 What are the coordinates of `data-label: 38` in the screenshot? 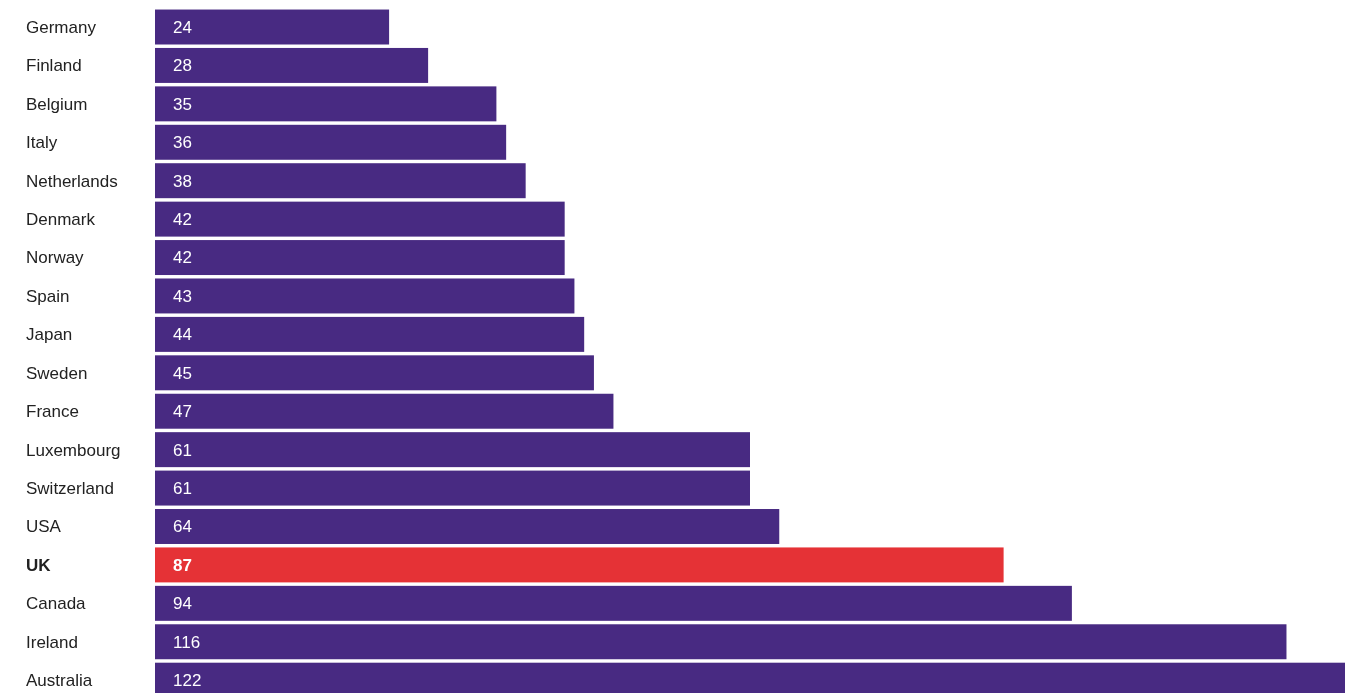 It's located at (182, 181).